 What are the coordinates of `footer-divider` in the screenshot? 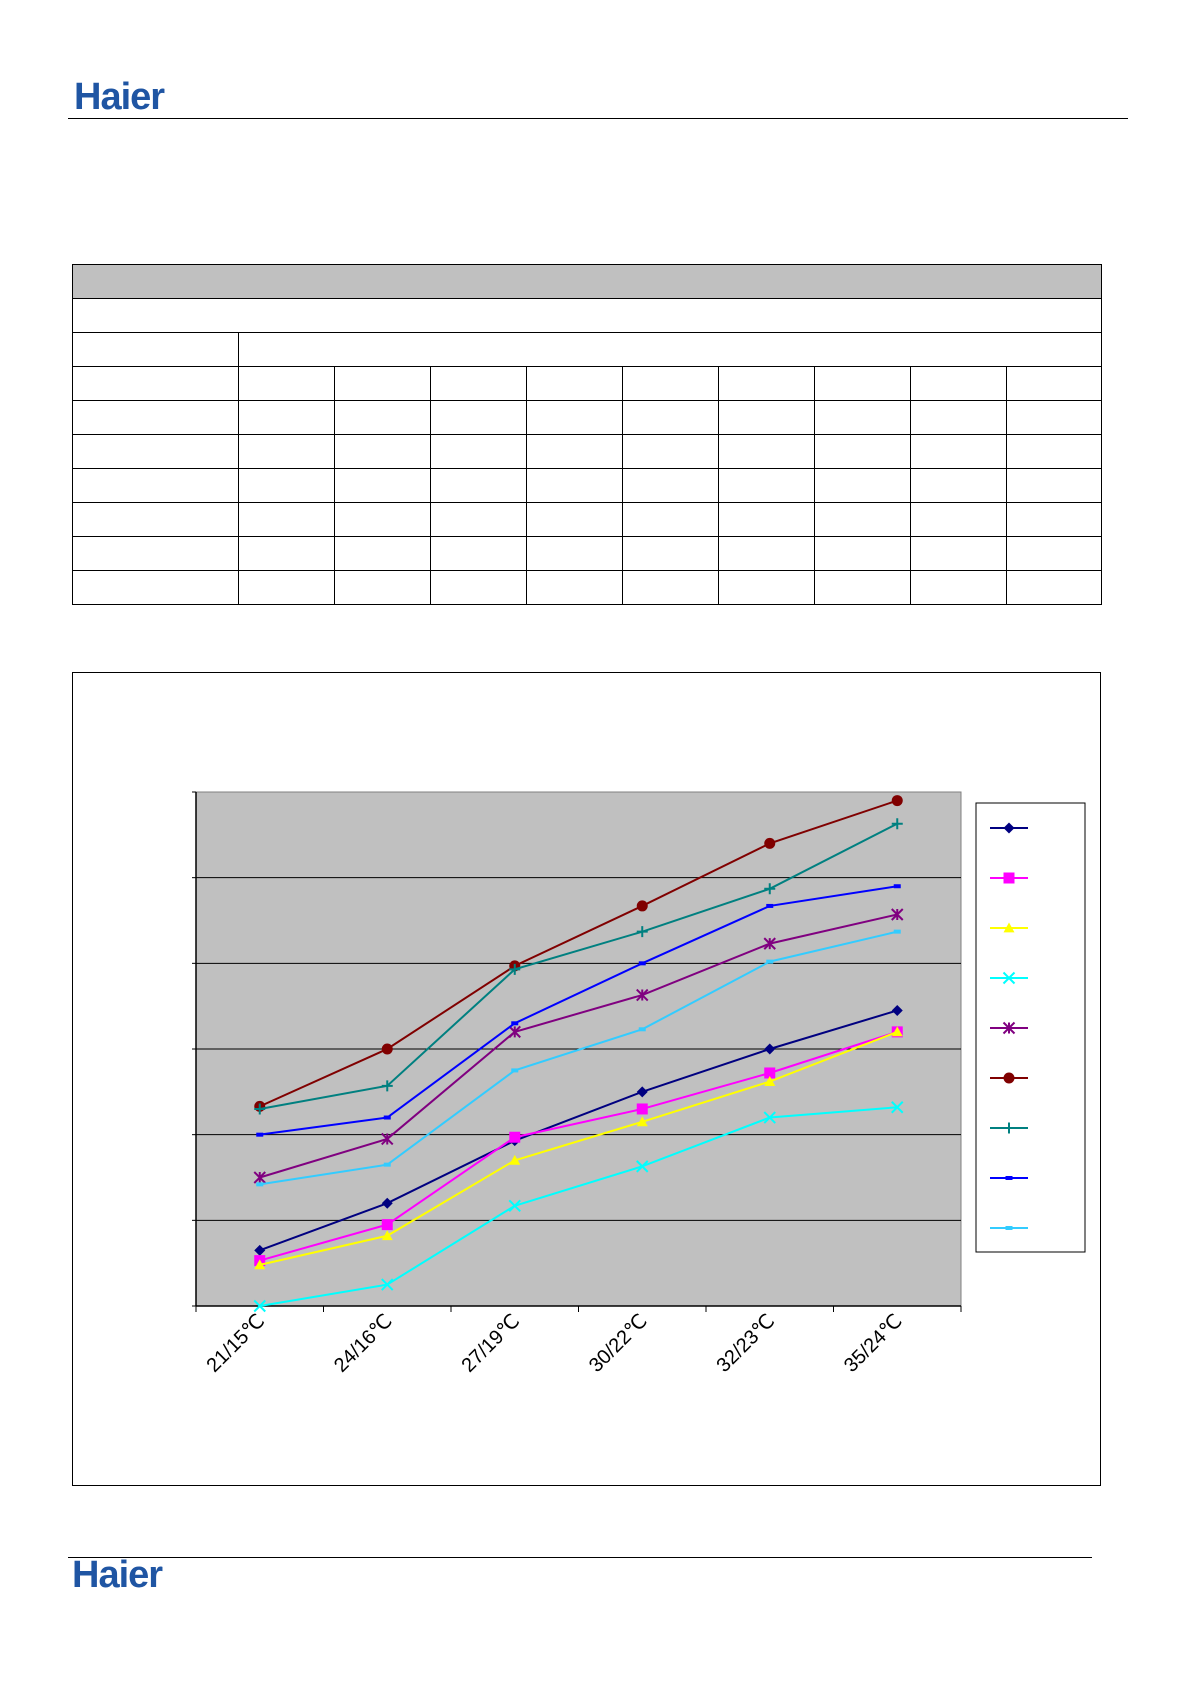 It's located at (580, 1557).